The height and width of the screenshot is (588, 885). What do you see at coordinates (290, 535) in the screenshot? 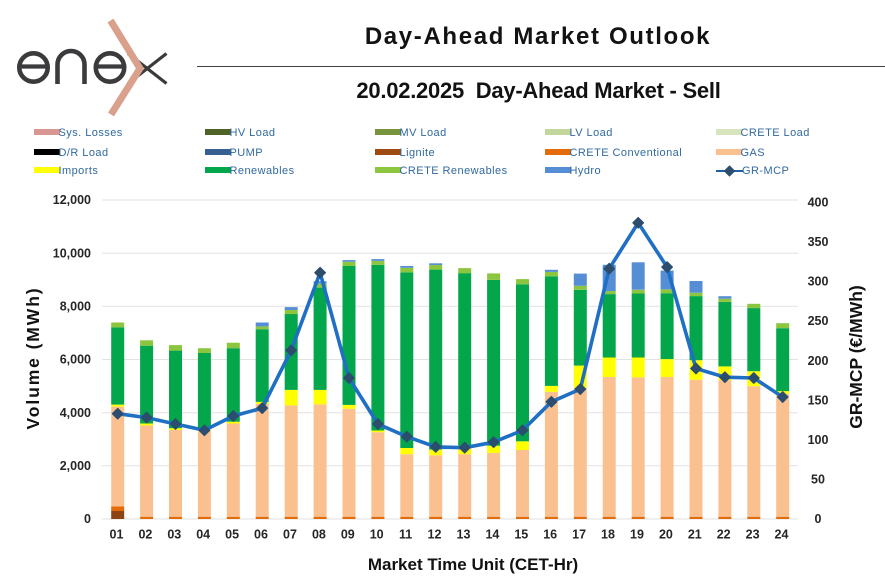
I see `svg-text: 07` at bounding box center [290, 535].